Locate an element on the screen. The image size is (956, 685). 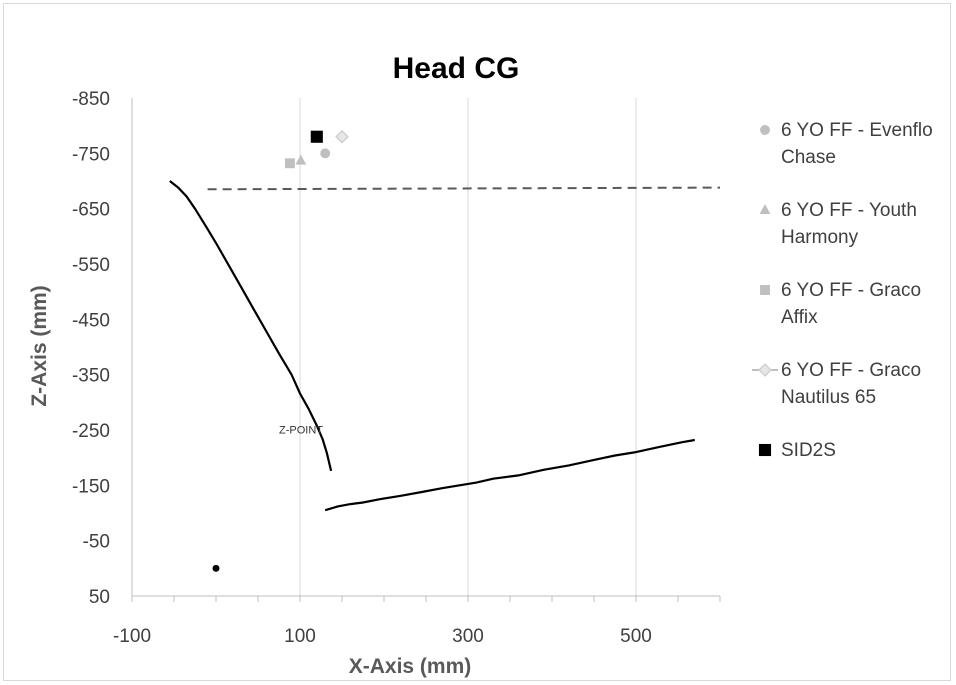
legend-item: 6 YO FF - Youth Harmony is located at coordinates (838, 224).